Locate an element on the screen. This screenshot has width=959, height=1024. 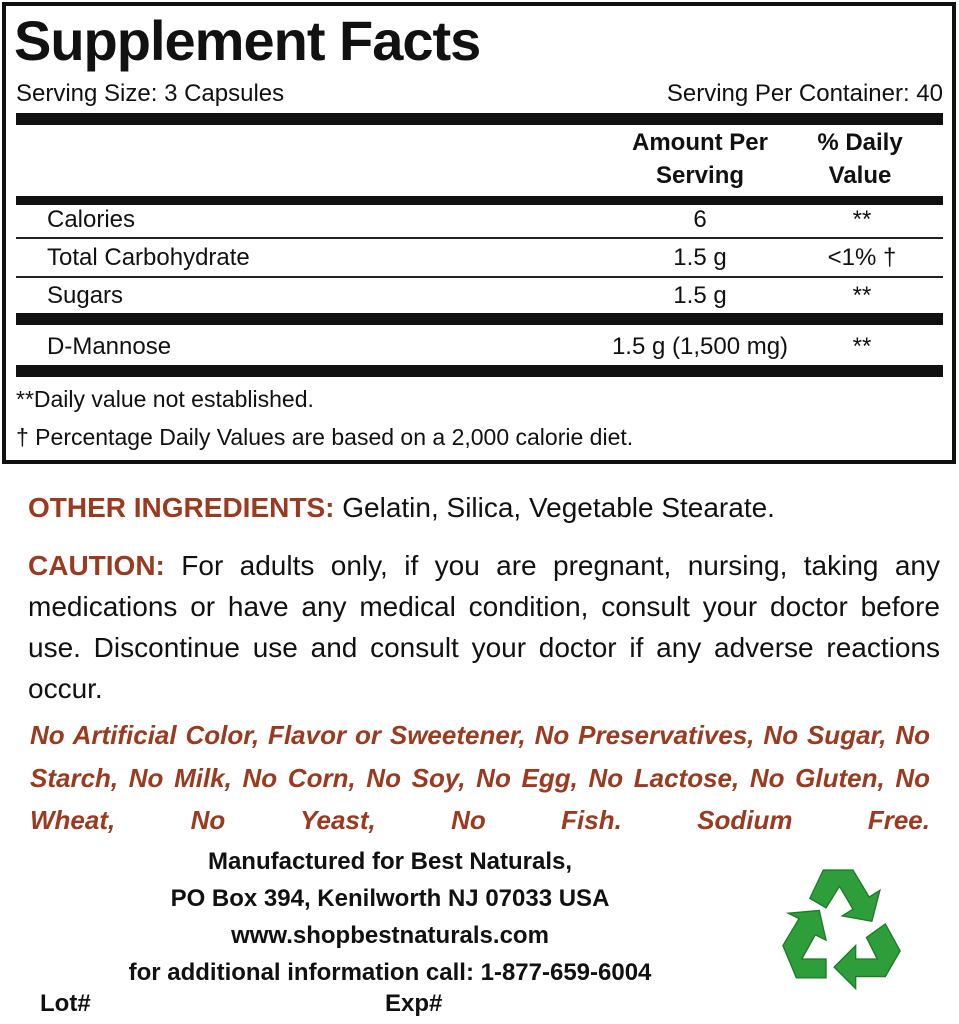
row-name: Calories is located at coordinates (91, 219).